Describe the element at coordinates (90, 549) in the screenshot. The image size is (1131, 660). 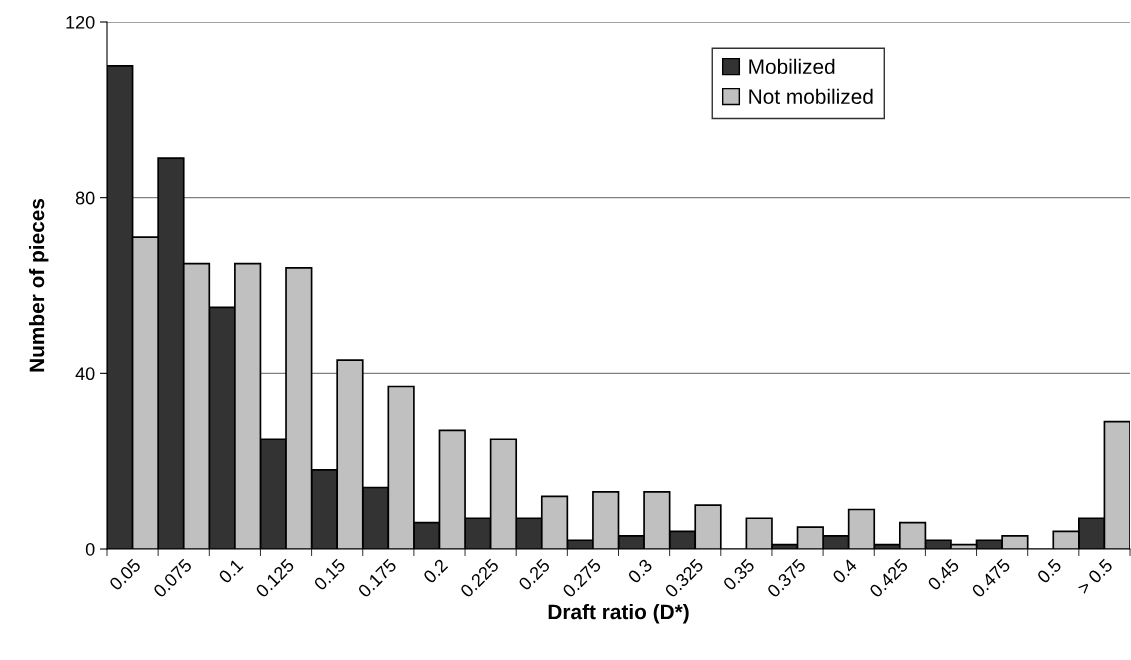
I see `y-tick-label: 0` at that location.